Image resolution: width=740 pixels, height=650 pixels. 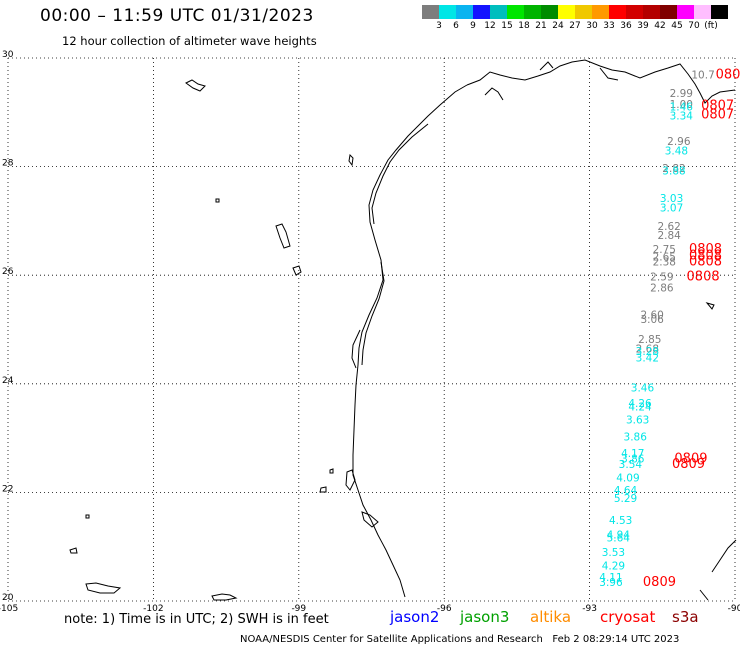 I want to click on coastline-main, so click(x=410, y=341).